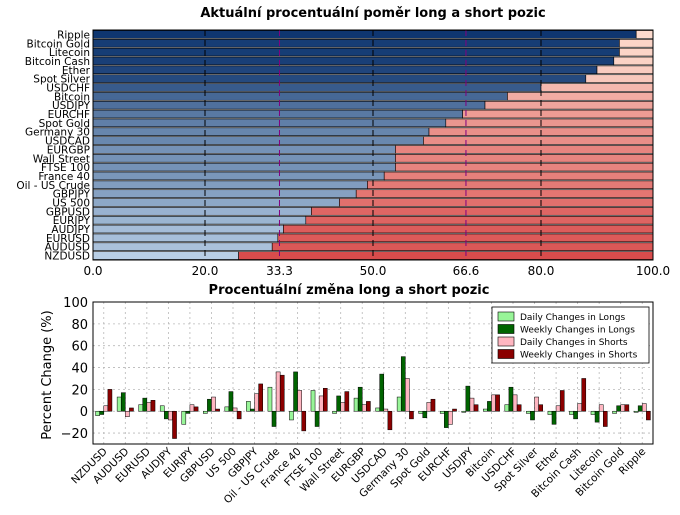 This screenshot has height=515, width=680. Describe the element at coordinates (579, 356) in the screenshot. I see `legend-entry-label: Weekly Changes in Shorts` at that location.